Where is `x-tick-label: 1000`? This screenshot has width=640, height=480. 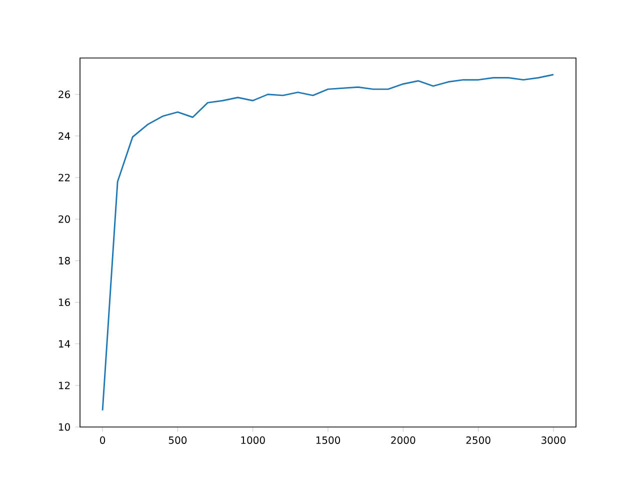
x-tick-label: 1000 is located at coordinates (253, 440).